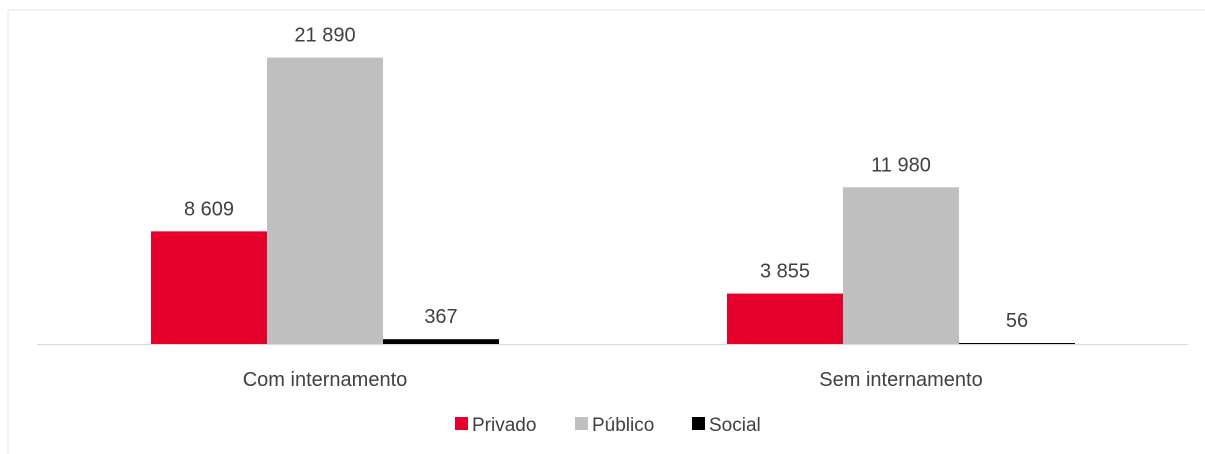 This screenshot has width=1205, height=454. What do you see at coordinates (440, 317) in the screenshot?
I see `data-label: 367` at bounding box center [440, 317].